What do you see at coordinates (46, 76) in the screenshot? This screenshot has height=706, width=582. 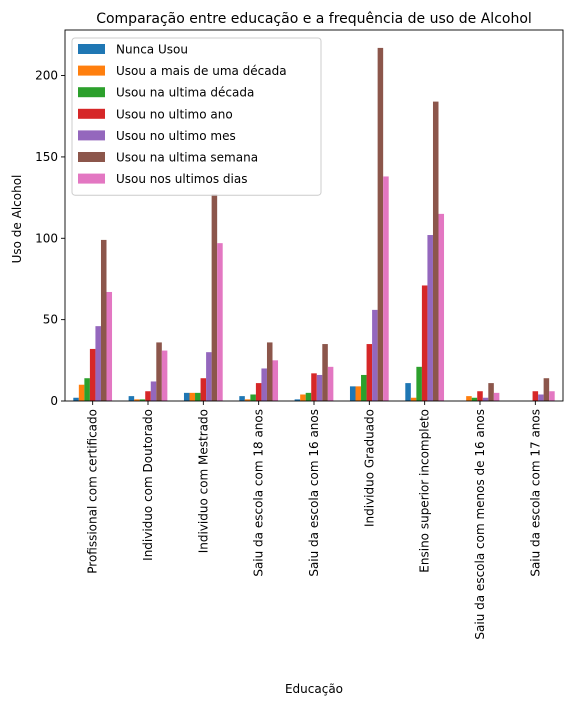 I see `y-tick-label-4: 200` at bounding box center [46, 76].